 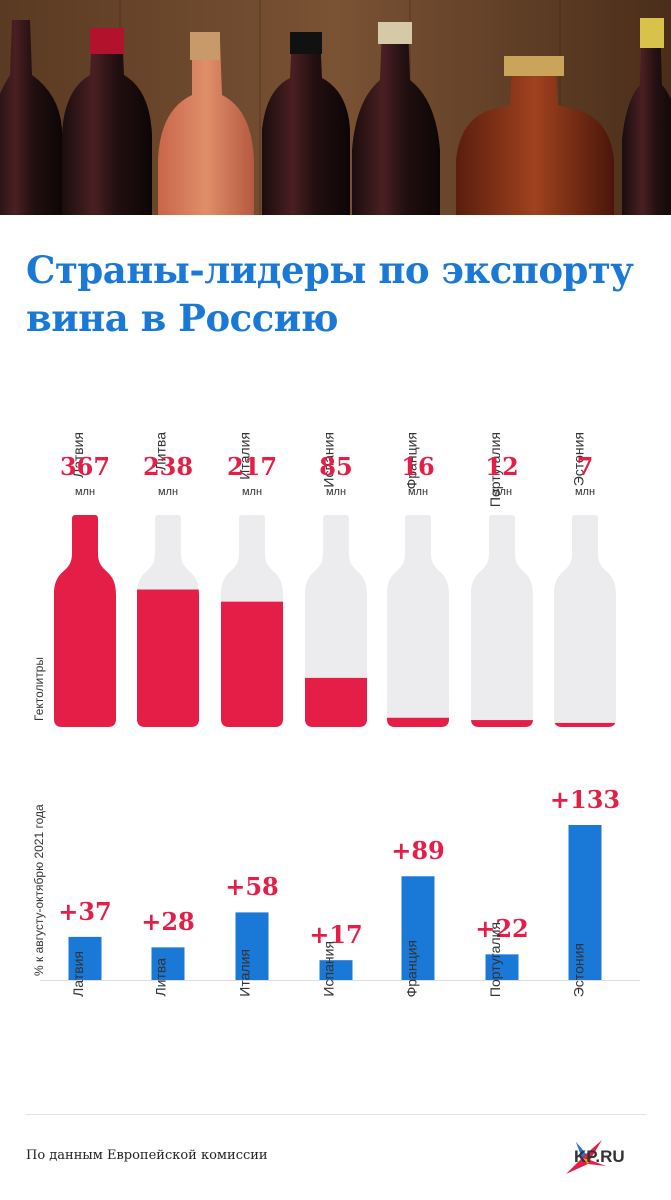 I want to click on volume-value-label: 85, so click(x=336, y=466).